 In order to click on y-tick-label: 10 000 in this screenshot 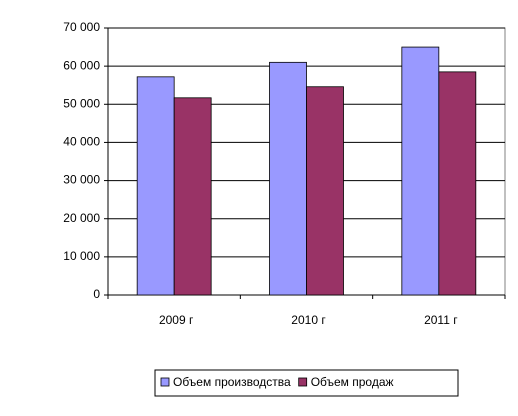, I will do `click(81, 256)`.